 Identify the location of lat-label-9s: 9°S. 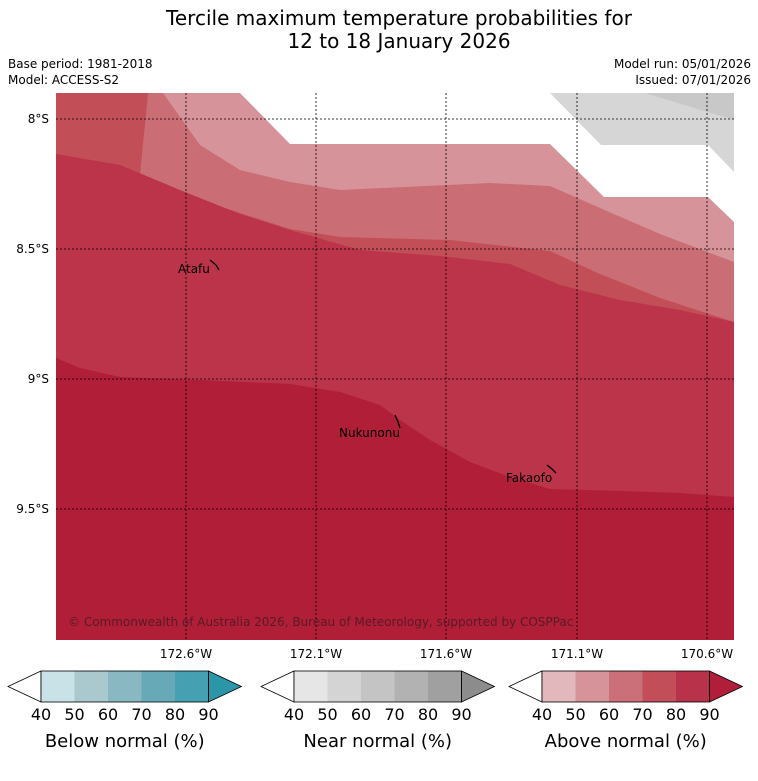
(38, 379).